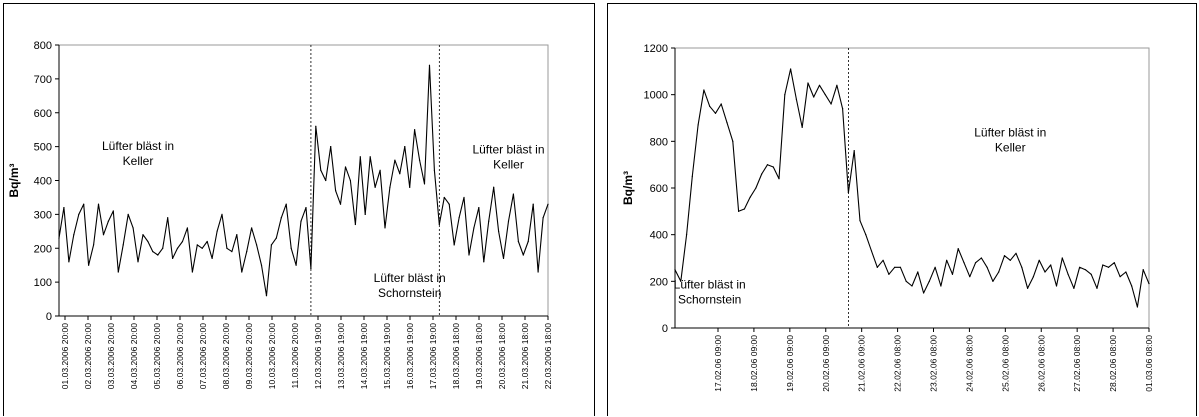 This screenshot has width=1199, height=417. I want to click on y-tick-label: 700, so click(43, 80).